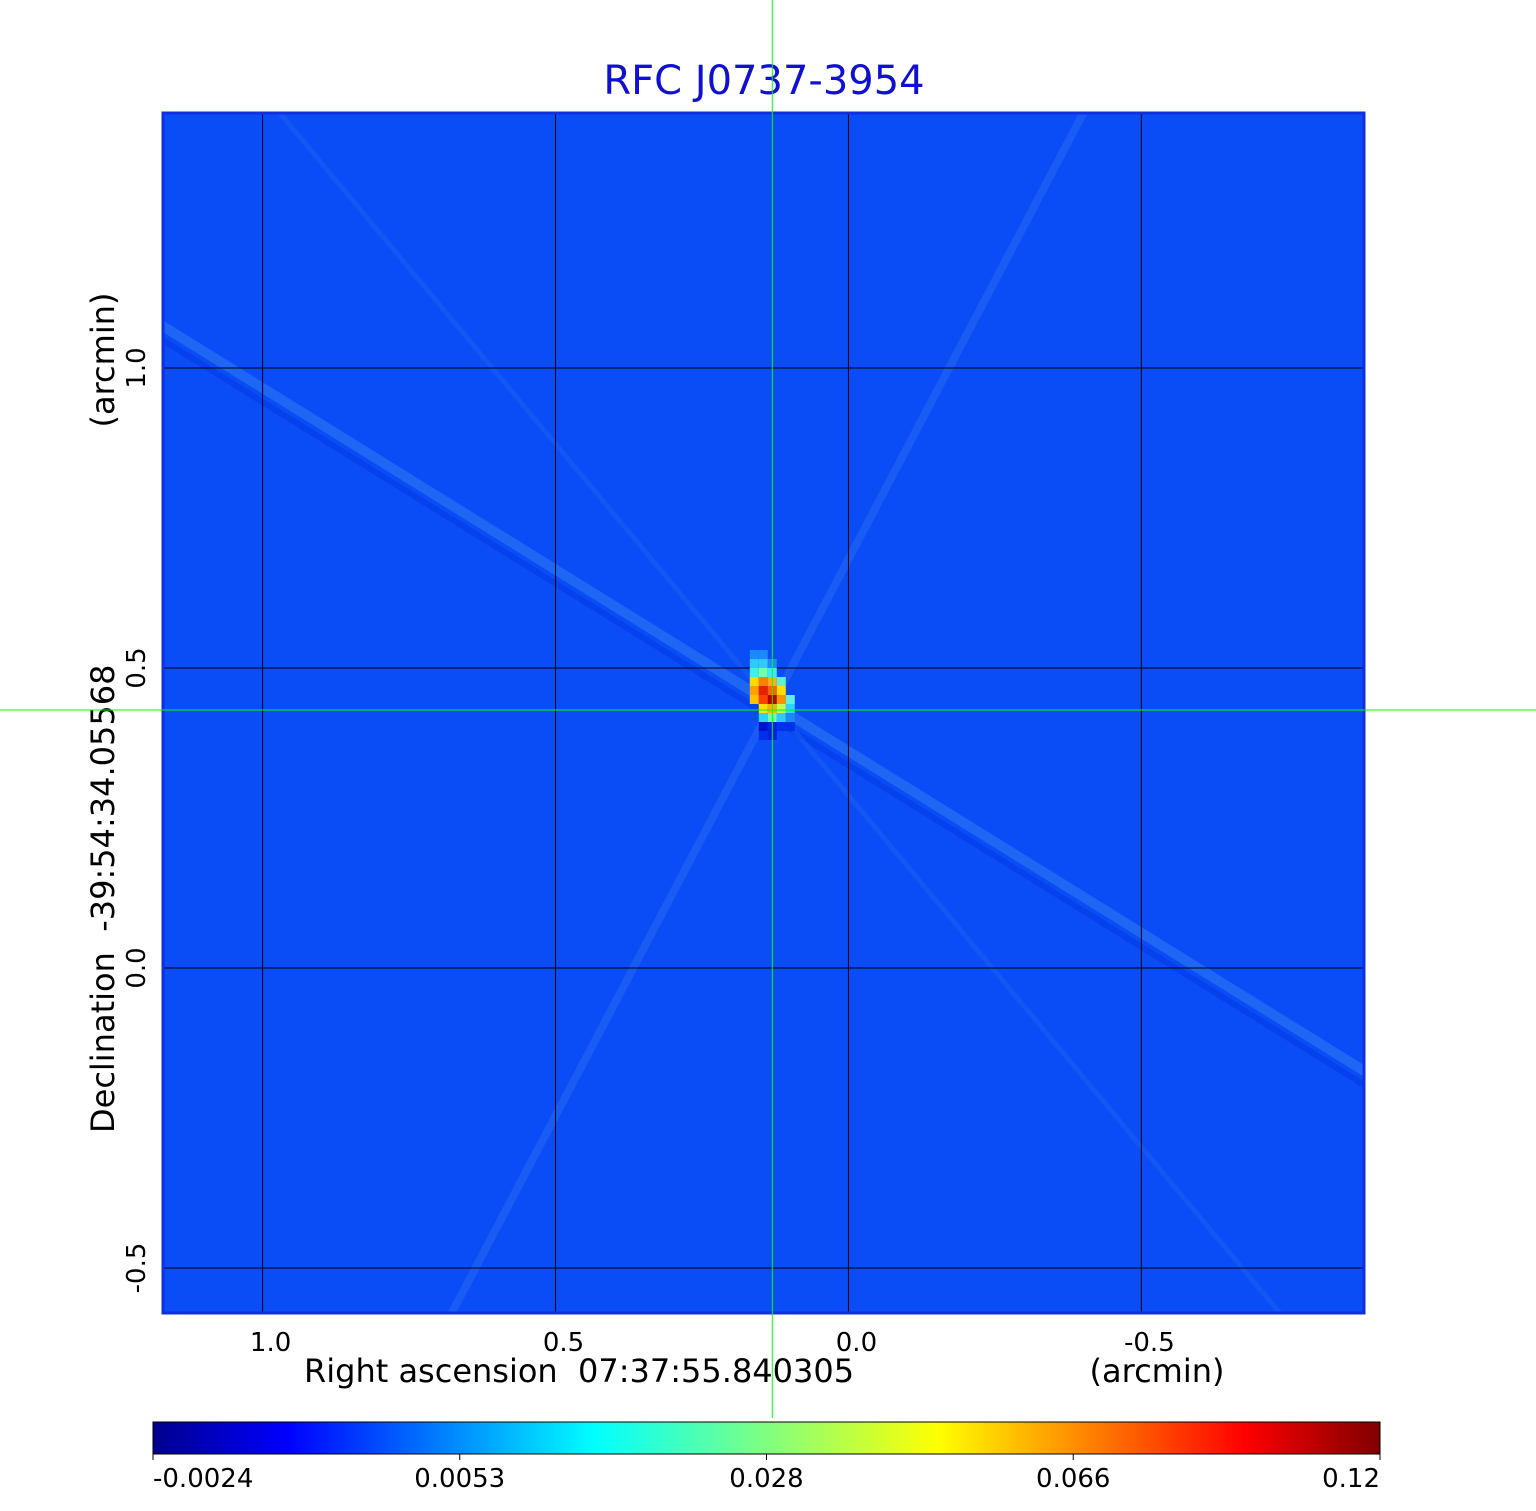  I want to click on x-axis-label: Right ascension 07:37:55.840305, so click(579, 1371).